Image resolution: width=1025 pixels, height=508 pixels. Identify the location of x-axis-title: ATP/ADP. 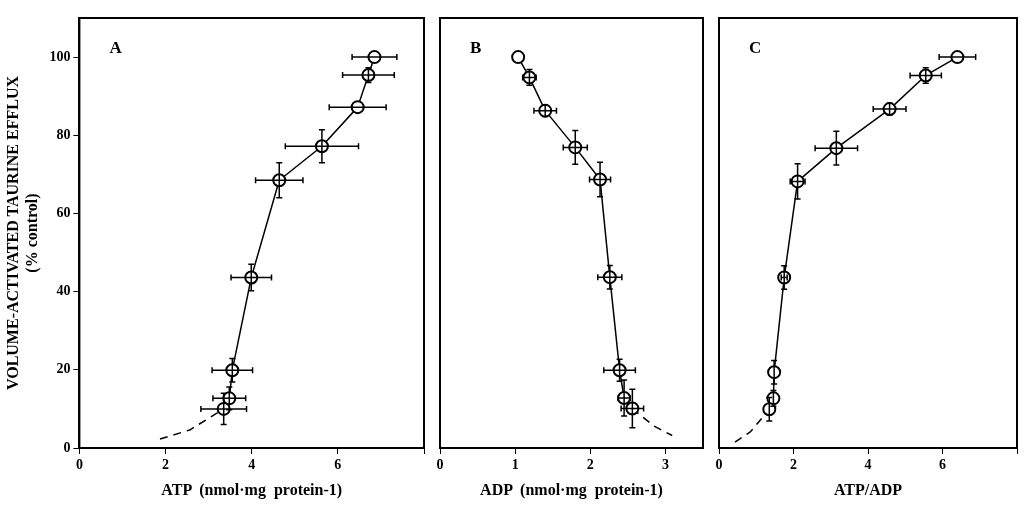
(868, 489).